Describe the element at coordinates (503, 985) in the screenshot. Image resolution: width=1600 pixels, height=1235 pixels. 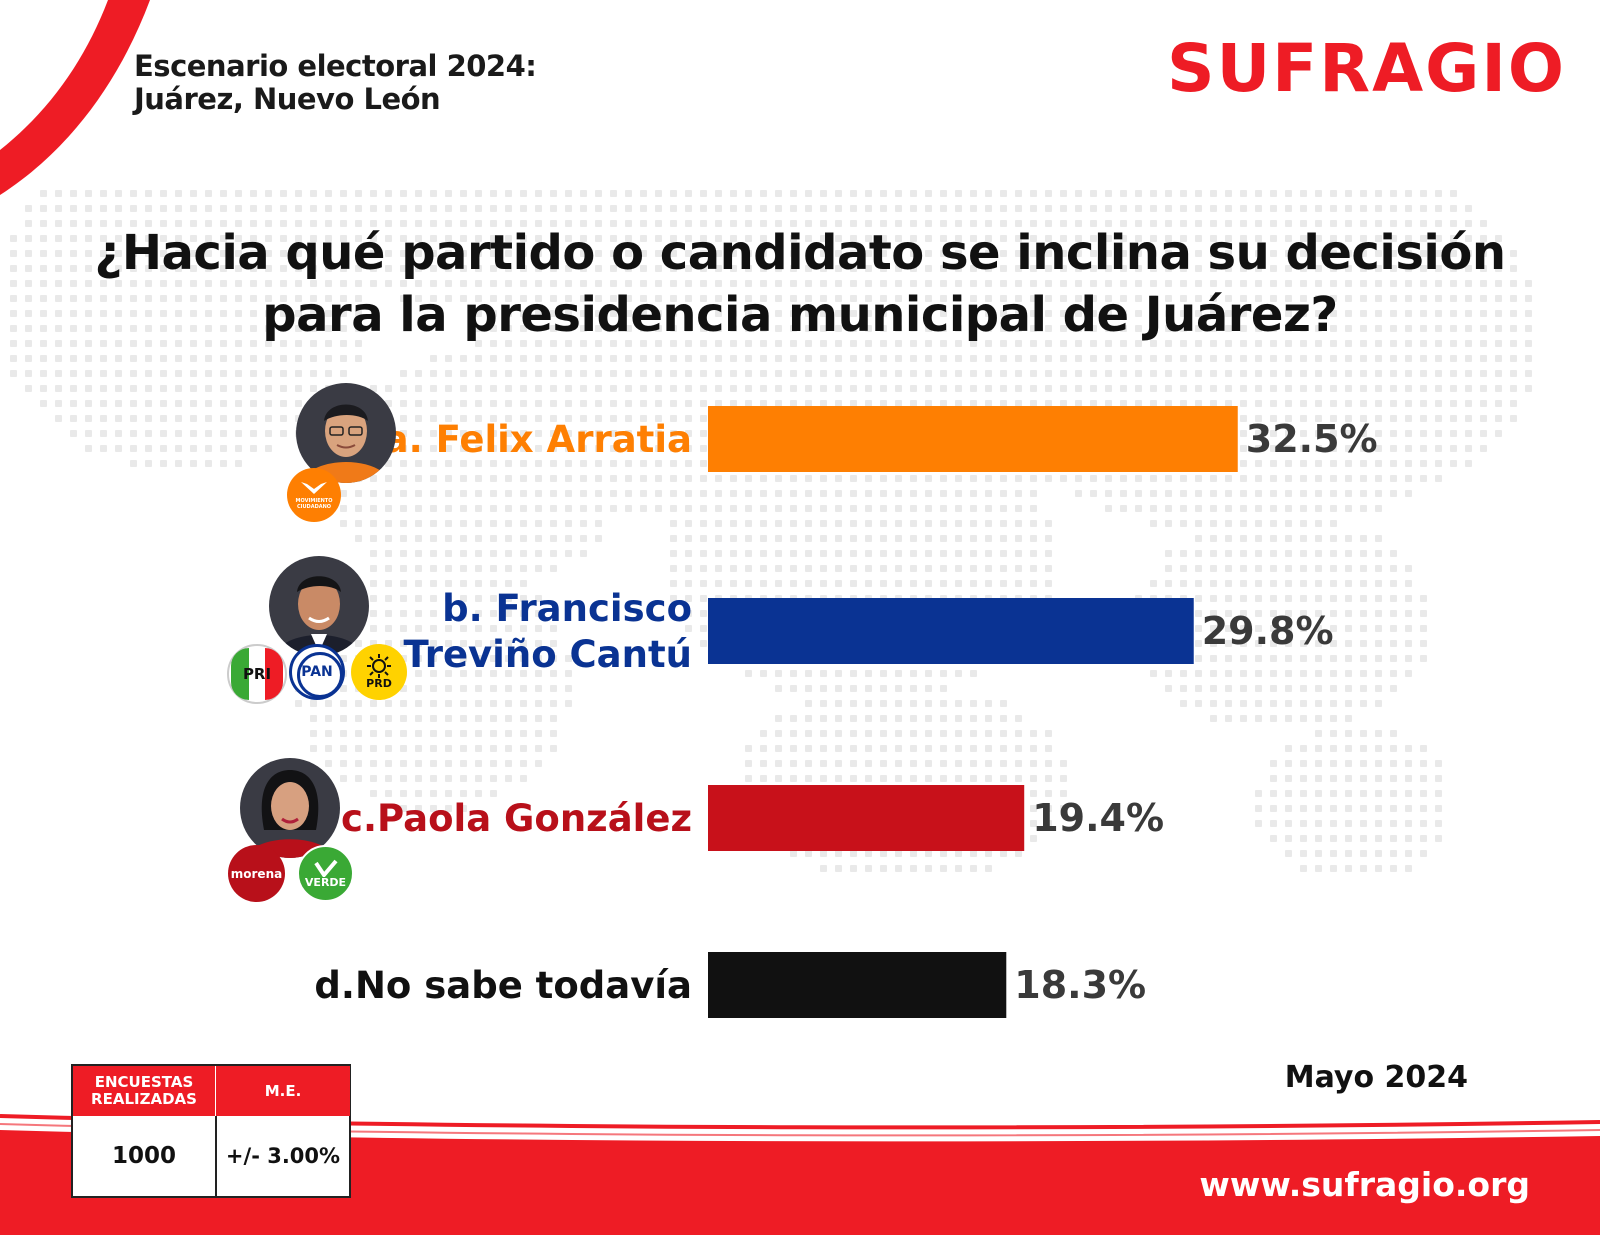
I see `category-label-4: d.No sabe todavía` at that location.